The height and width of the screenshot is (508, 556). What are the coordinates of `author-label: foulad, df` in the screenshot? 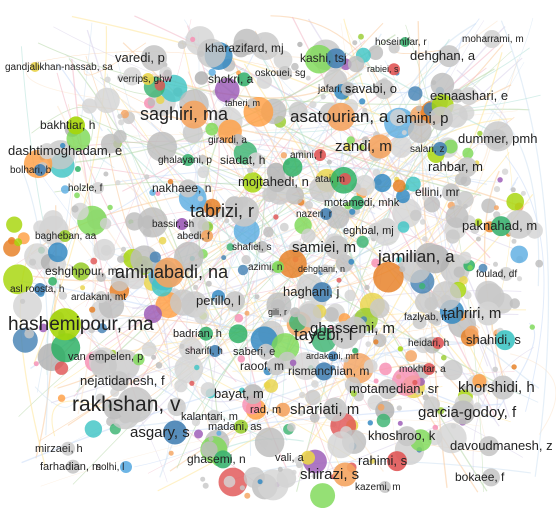 It's located at (496, 274).